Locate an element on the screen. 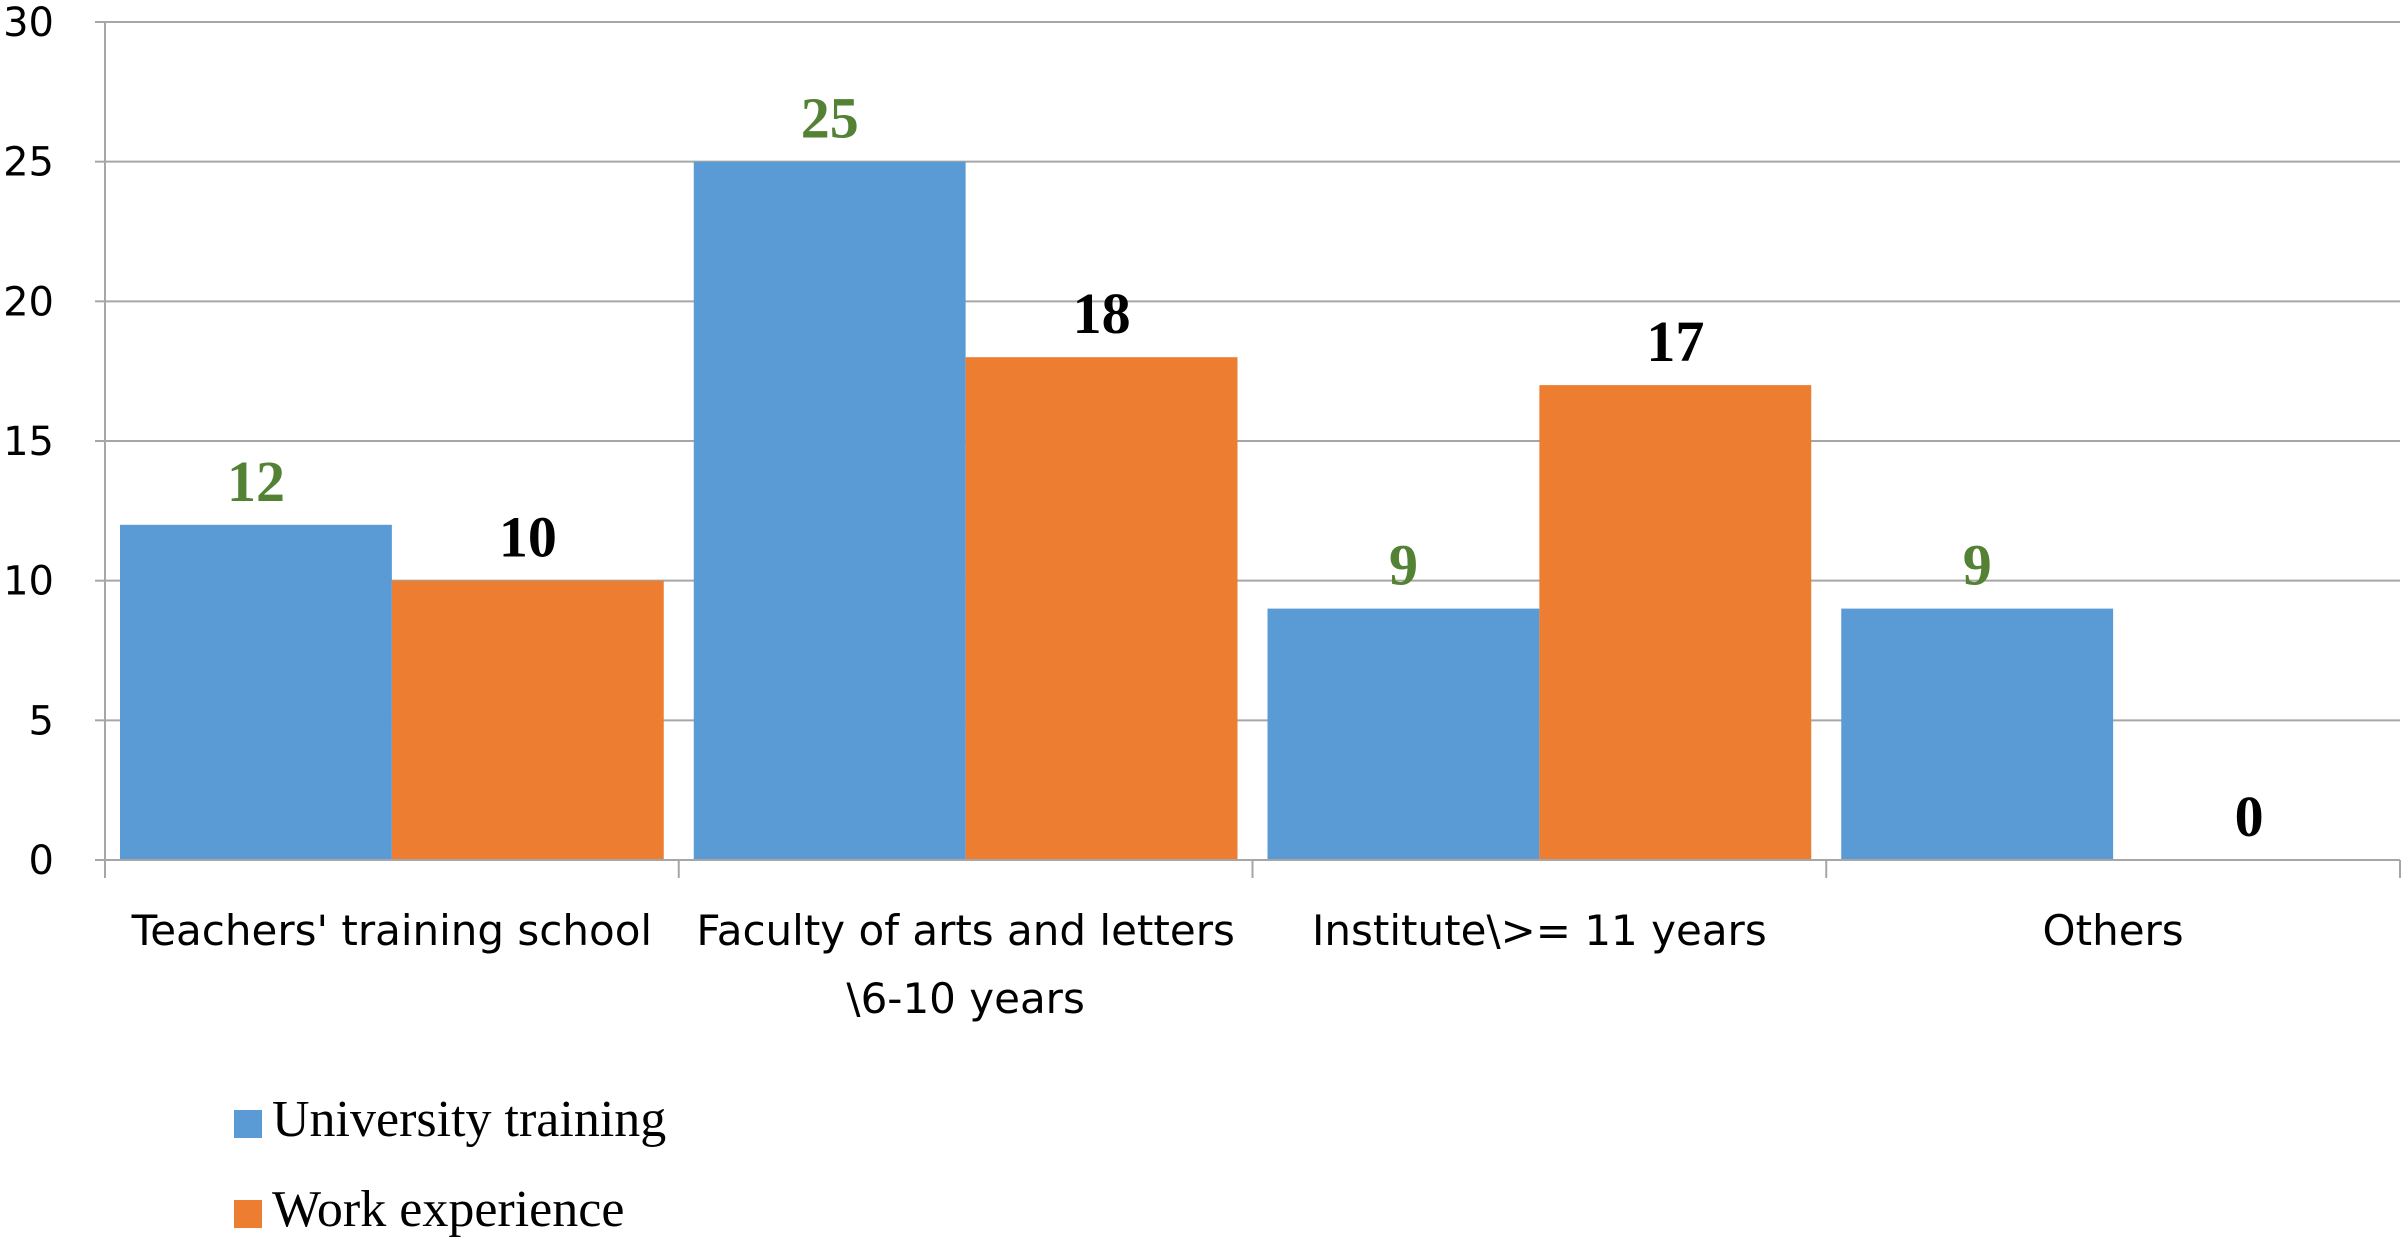  data-label: 12 is located at coordinates (256, 481).